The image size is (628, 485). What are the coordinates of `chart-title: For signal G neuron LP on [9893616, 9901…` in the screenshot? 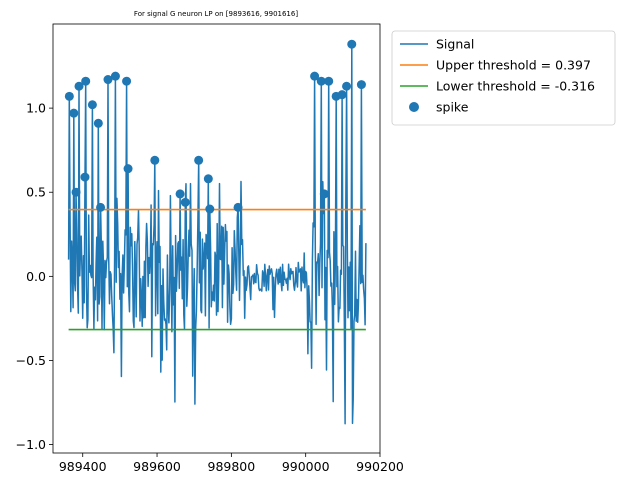 It's located at (216, 14).